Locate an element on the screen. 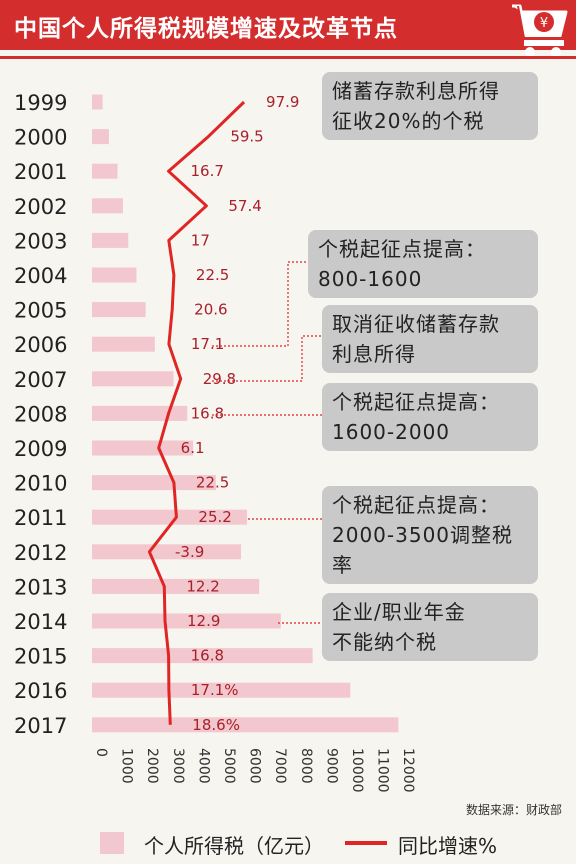 Image resolution: width=576 pixels, height=864 pixels. year-label: 2000 is located at coordinates (40, 138).